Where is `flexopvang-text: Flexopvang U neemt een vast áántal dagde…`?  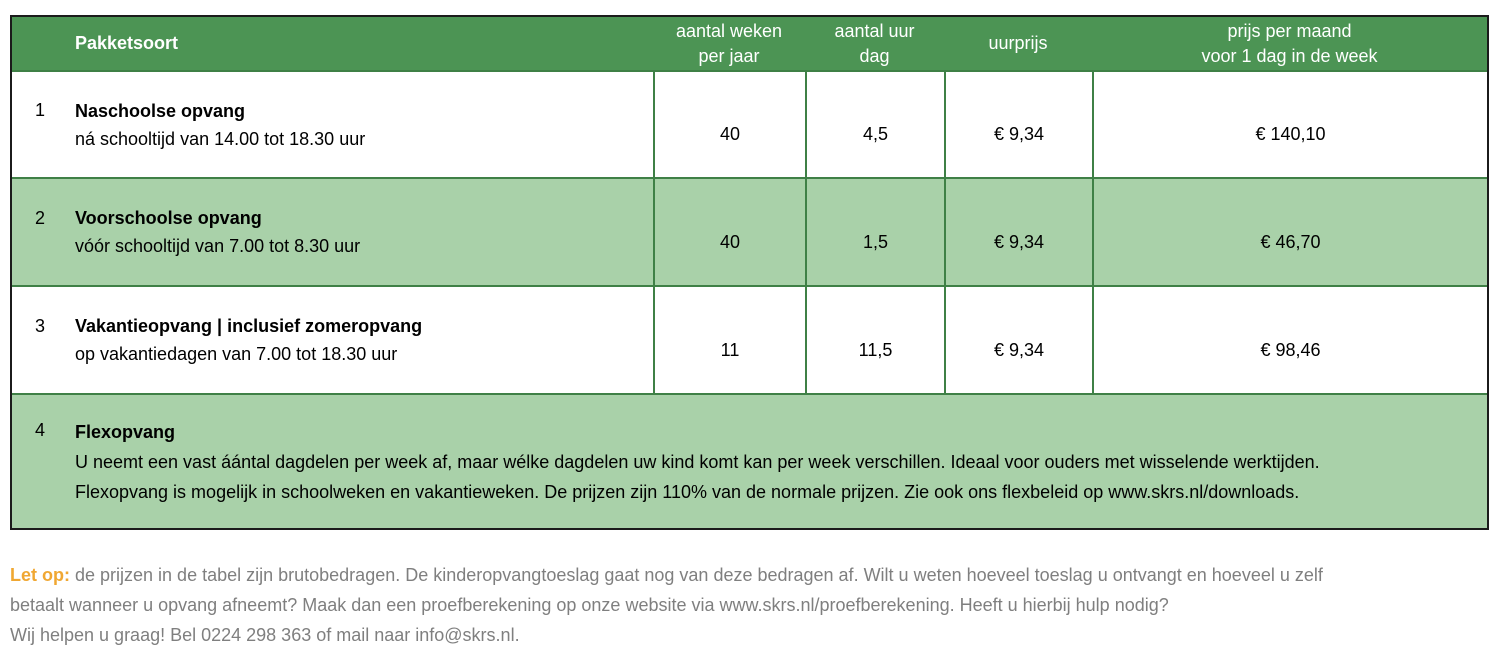 flexopvang-text: Flexopvang U neemt een vast áántal dagde… is located at coordinates (697, 462).